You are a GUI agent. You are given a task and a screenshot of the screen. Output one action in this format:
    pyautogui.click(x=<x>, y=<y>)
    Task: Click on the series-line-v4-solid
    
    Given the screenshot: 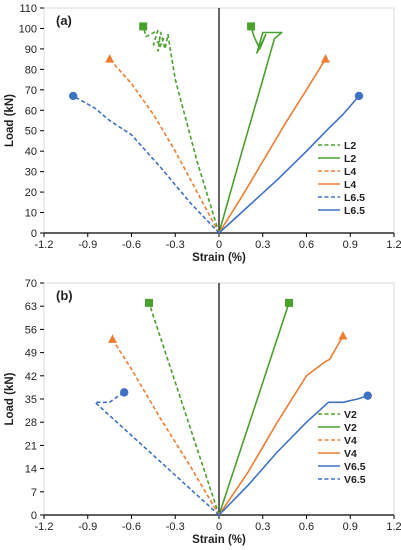 What is the action you would take?
    pyautogui.click(x=281, y=425)
    